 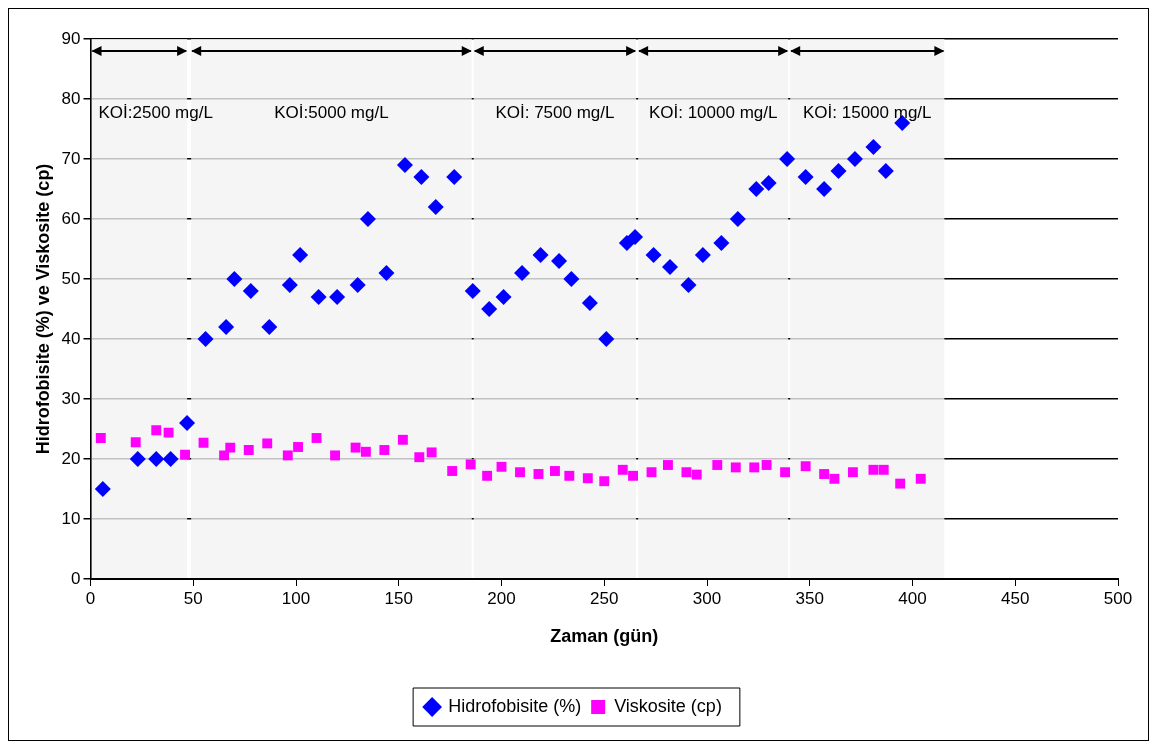 I want to click on y-tick-label: 60, so click(x=71, y=218).